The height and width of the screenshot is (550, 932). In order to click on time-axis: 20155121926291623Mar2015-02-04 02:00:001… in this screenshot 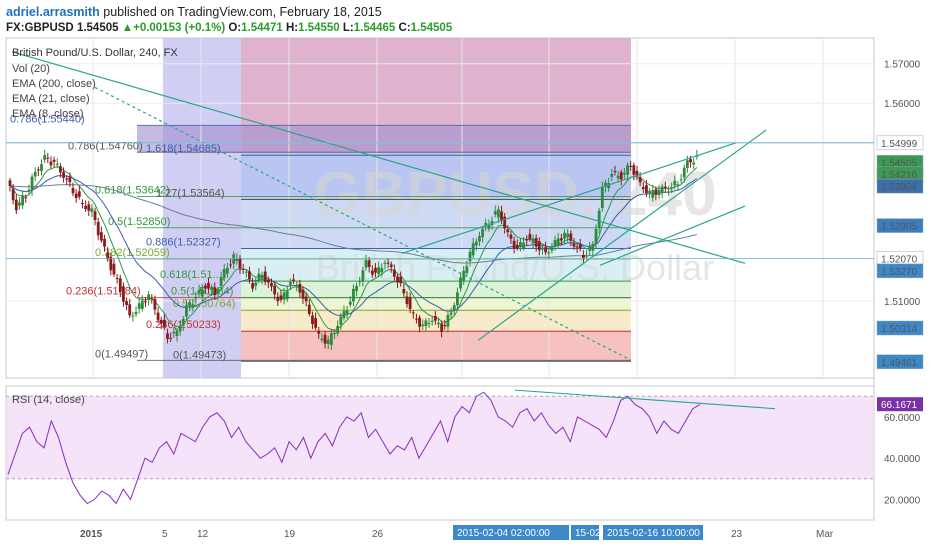, I will do `click(440, 529)`.